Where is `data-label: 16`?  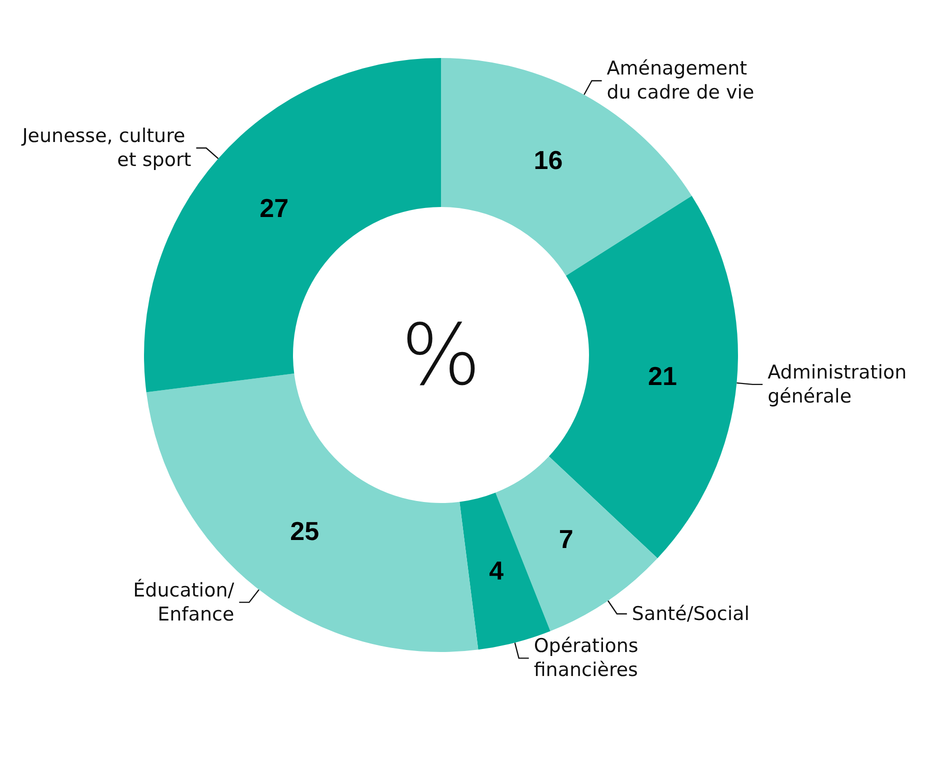 data-label: 16 is located at coordinates (548, 160).